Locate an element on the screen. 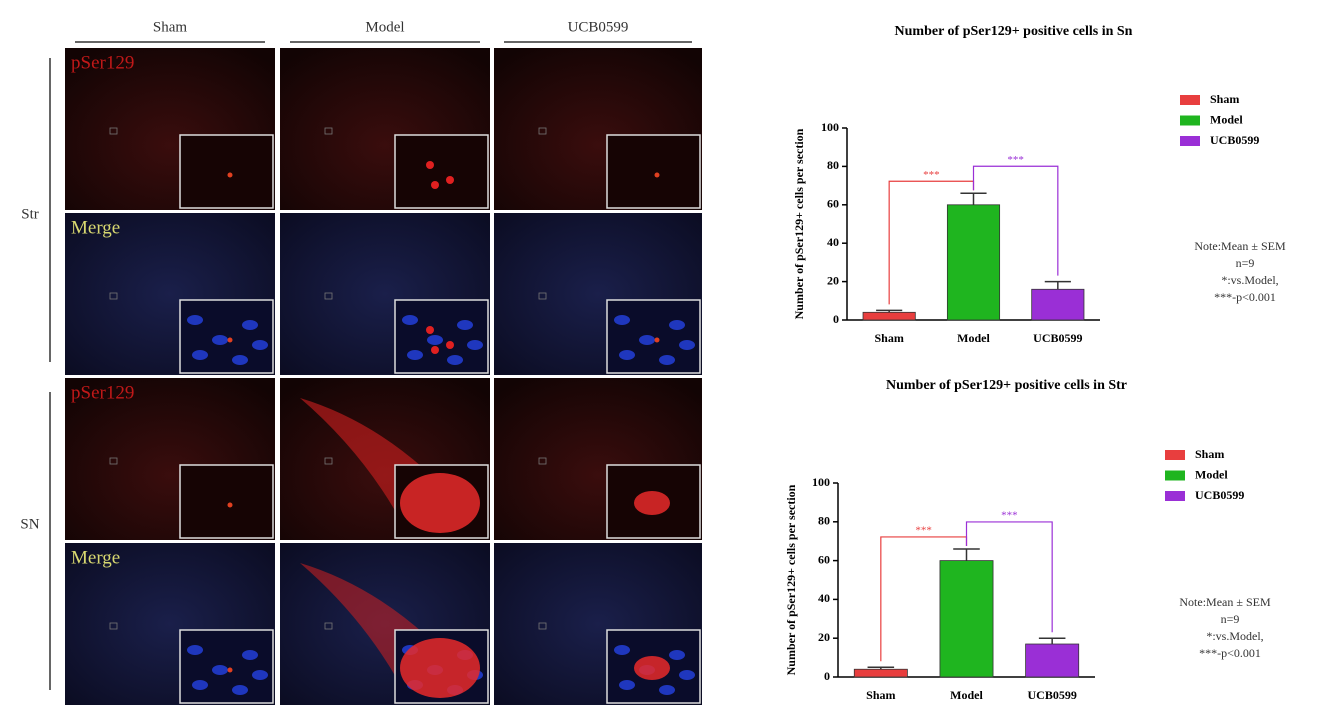 Image resolution: width=1320 pixels, height=728 pixels. chart-title: Number of pSer129+ positive cells in Sn is located at coordinates (1014, 31).